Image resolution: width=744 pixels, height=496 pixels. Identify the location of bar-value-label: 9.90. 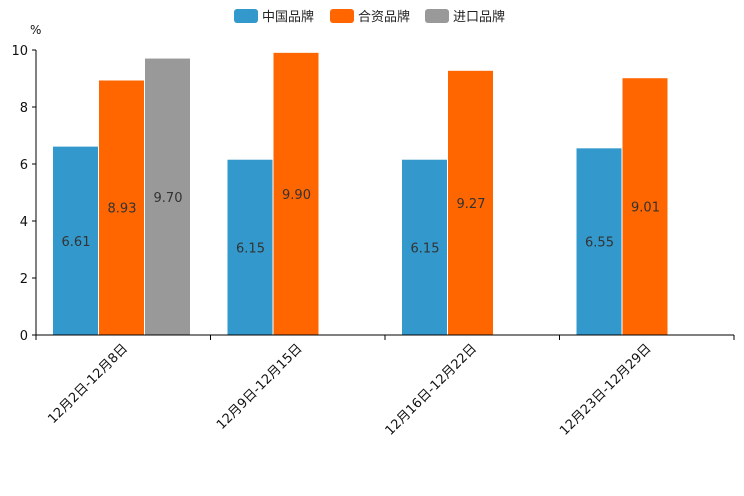
(296, 195).